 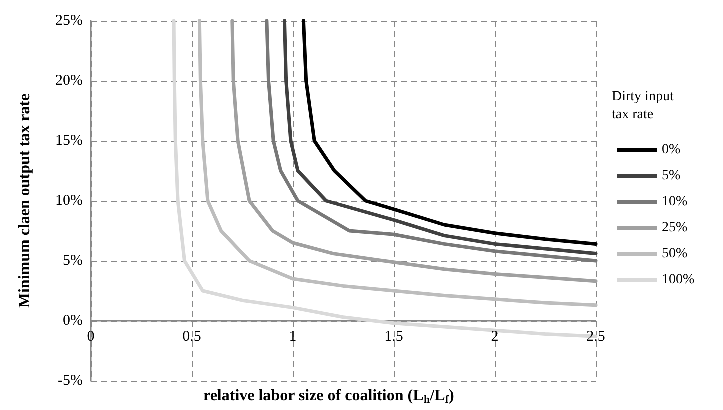 I want to click on x-tick-label: 2.5, so click(x=596, y=337).